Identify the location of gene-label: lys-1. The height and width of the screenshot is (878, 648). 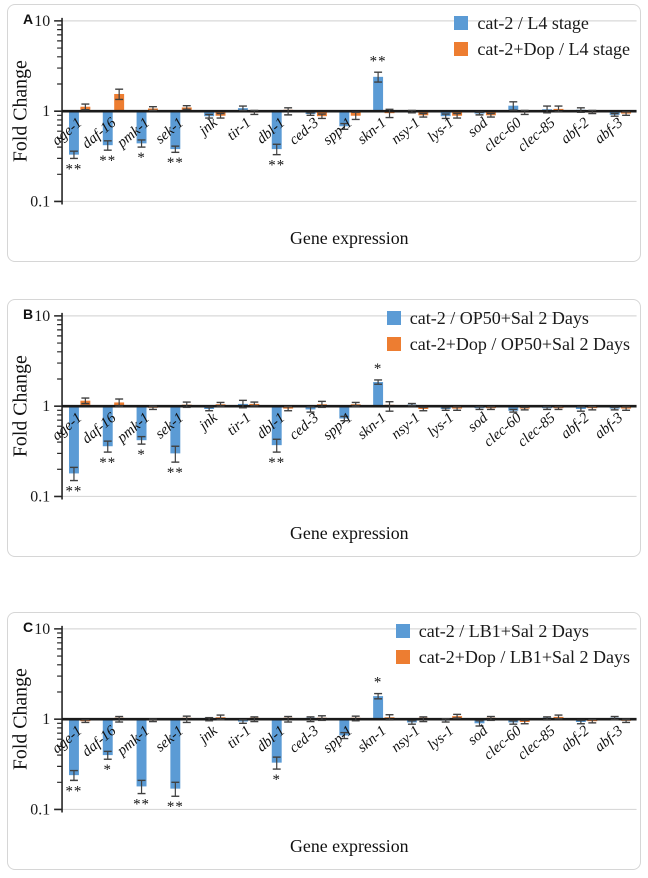
(441, 738).